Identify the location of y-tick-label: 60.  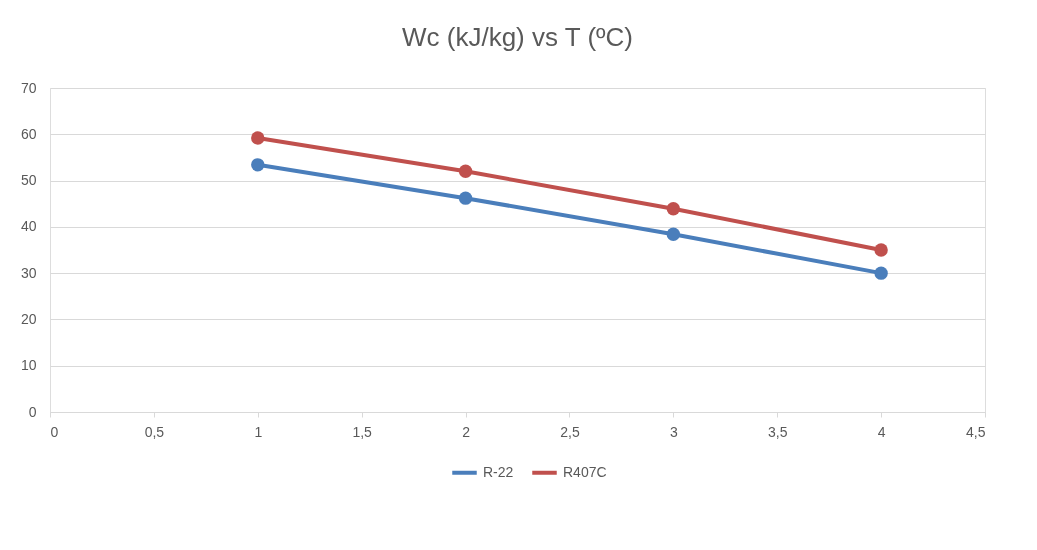
(28, 133).